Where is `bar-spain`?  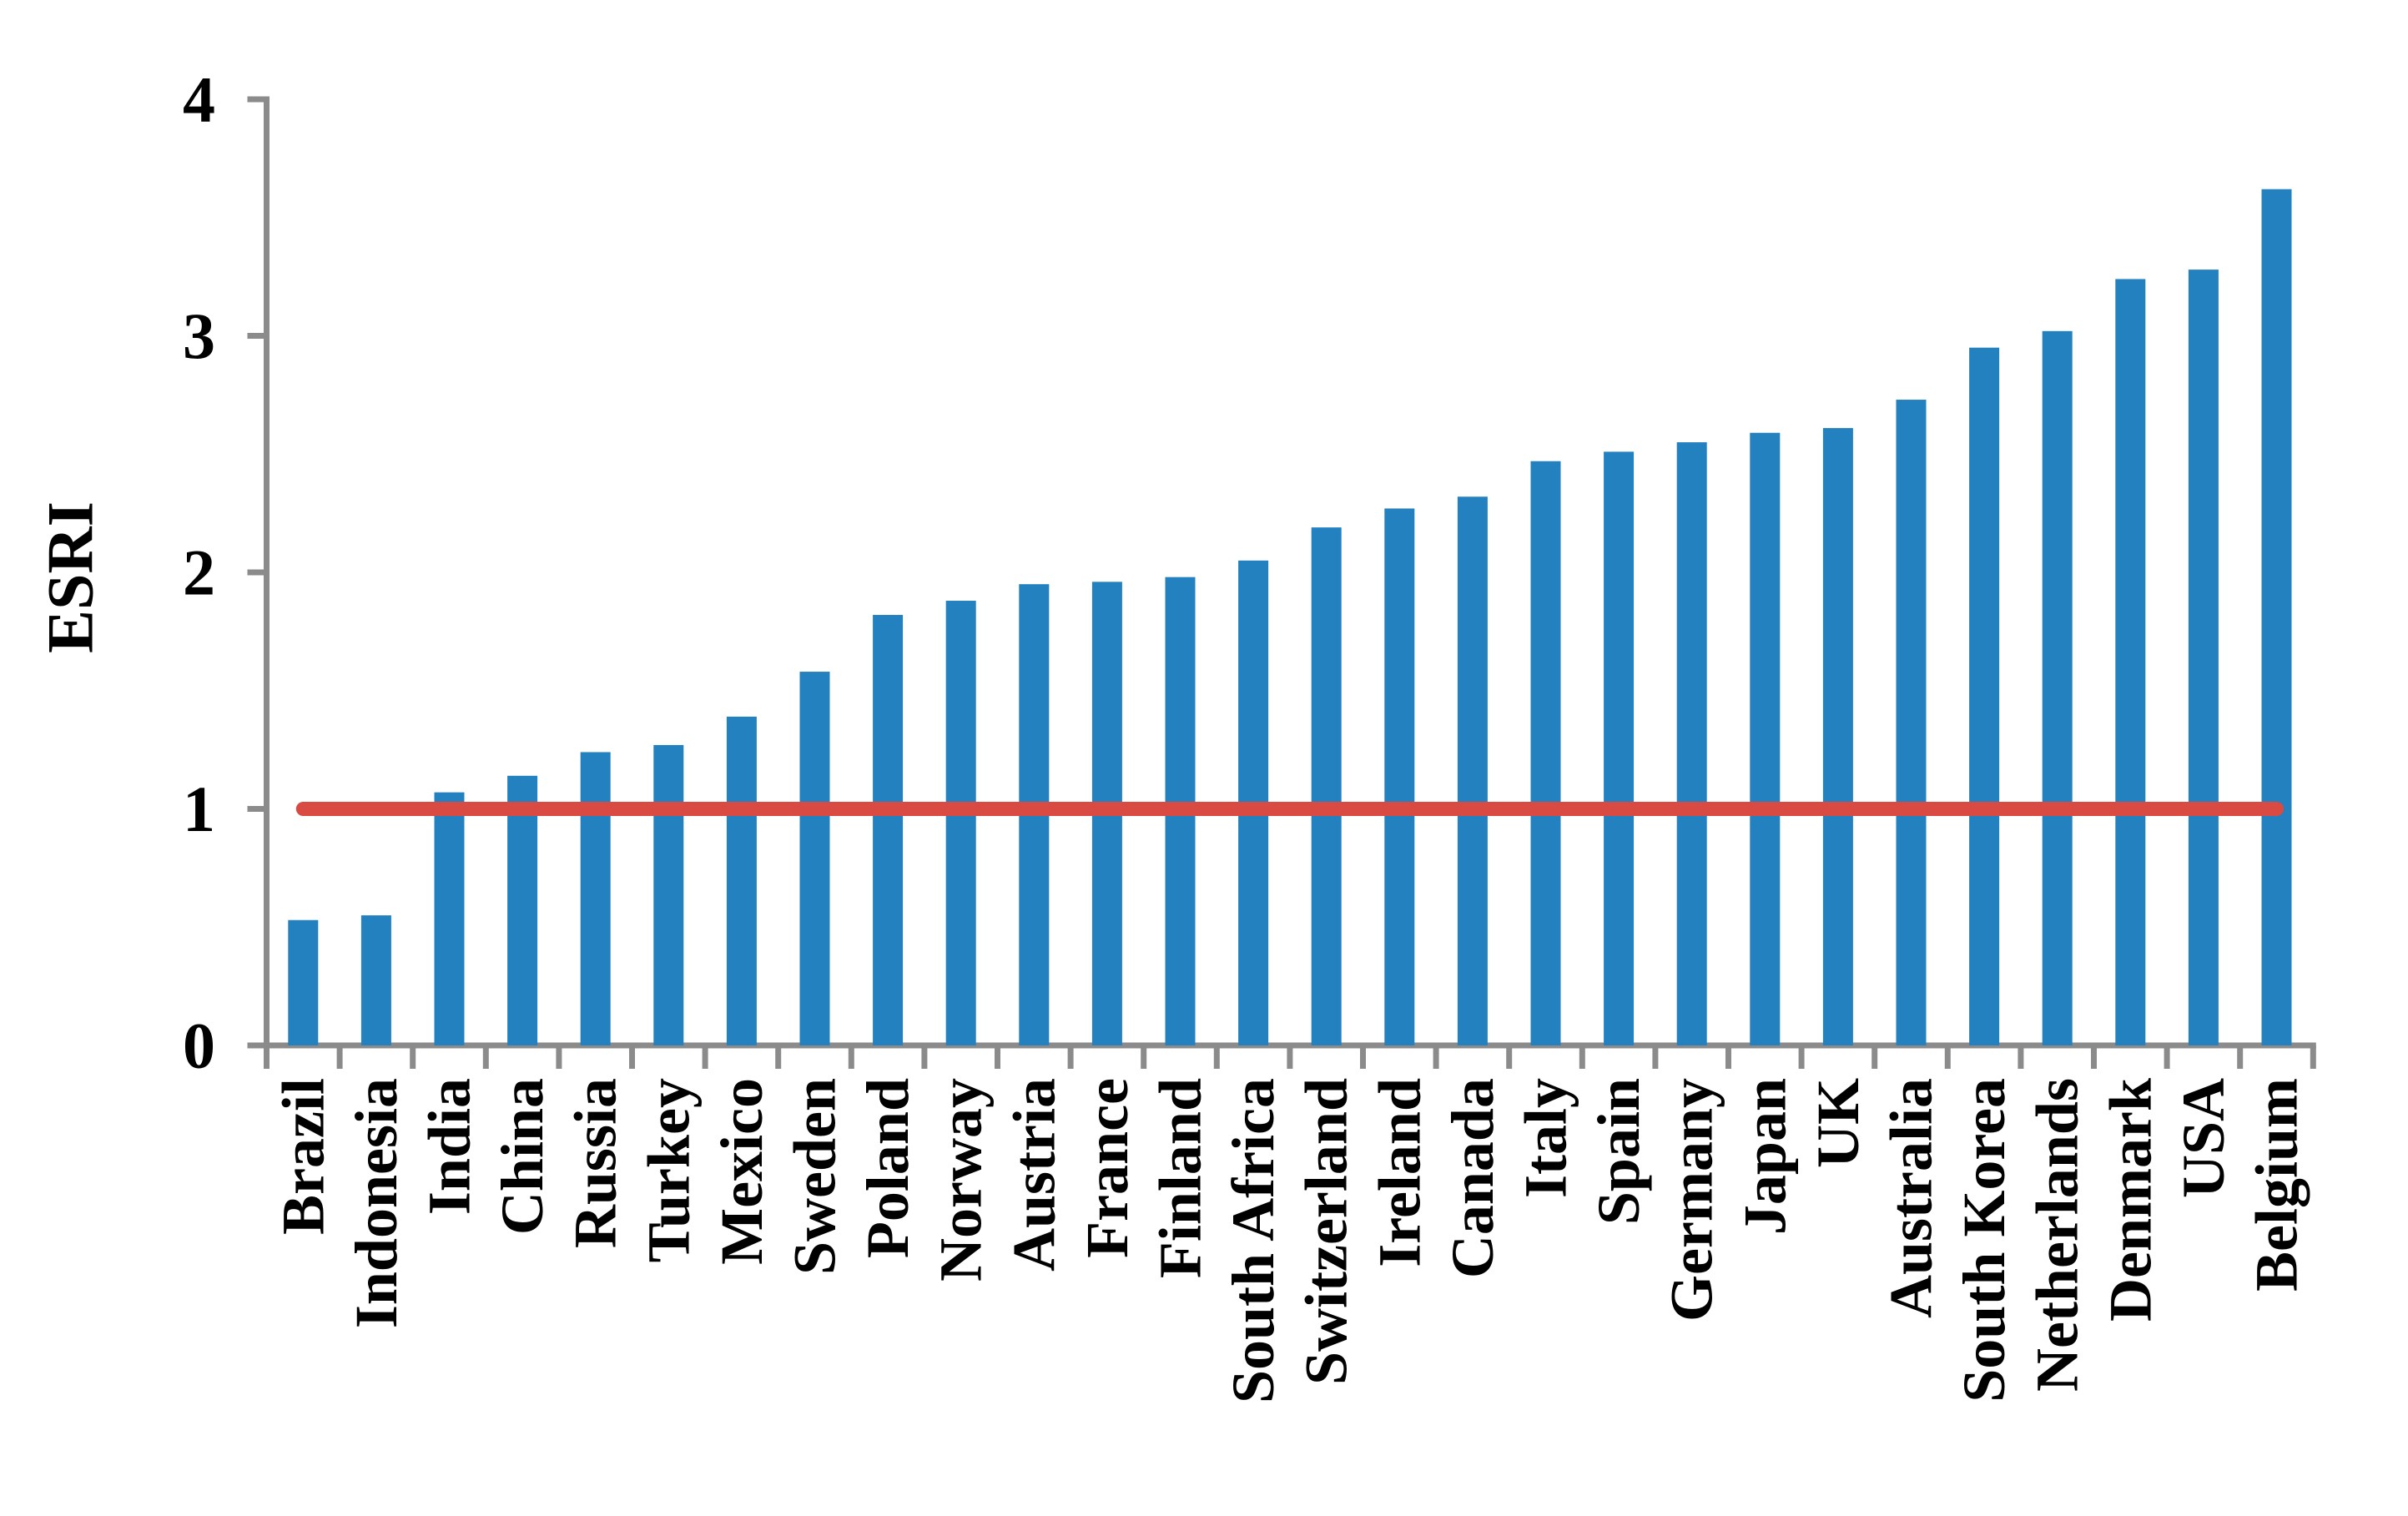 bar-spain is located at coordinates (1619, 748).